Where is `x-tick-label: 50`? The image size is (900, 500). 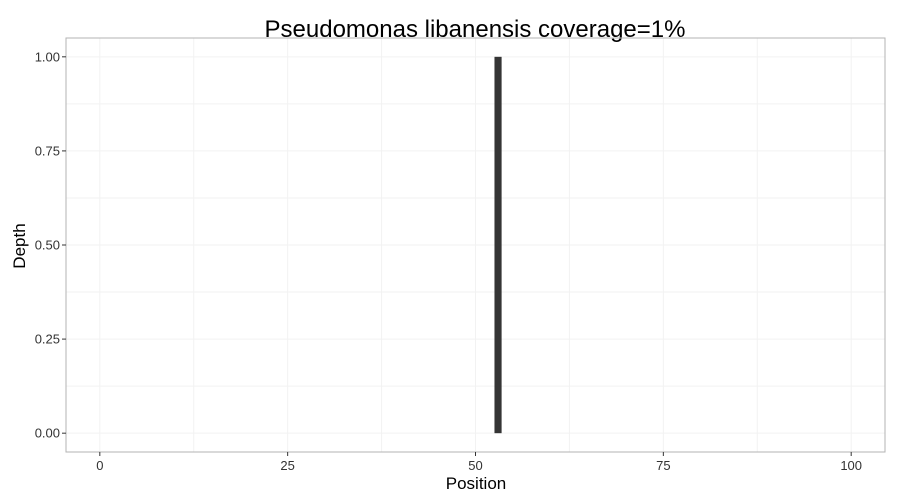
x-tick-label: 50 is located at coordinates (475, 465).